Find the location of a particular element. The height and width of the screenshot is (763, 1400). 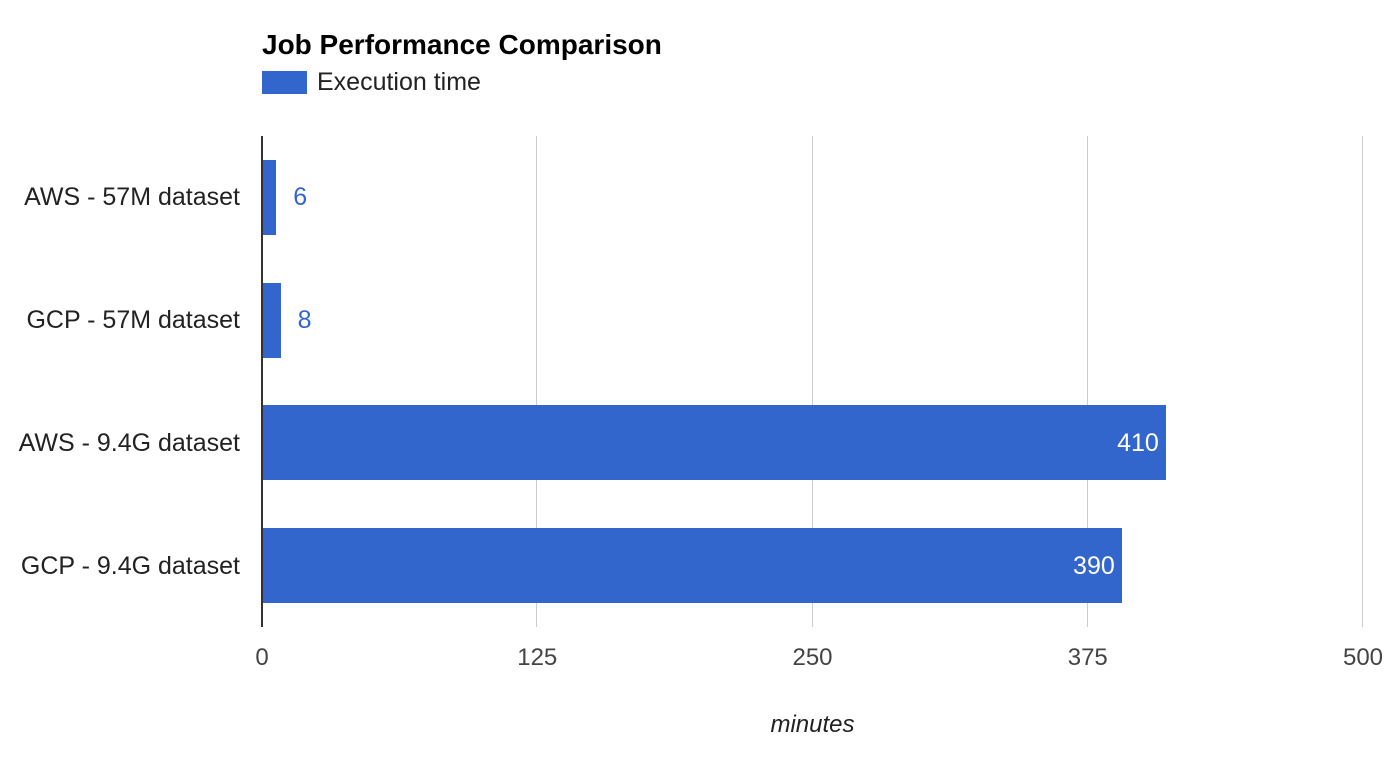

category-label: AWS - 57M dataset is located at coordinates (132, 197).